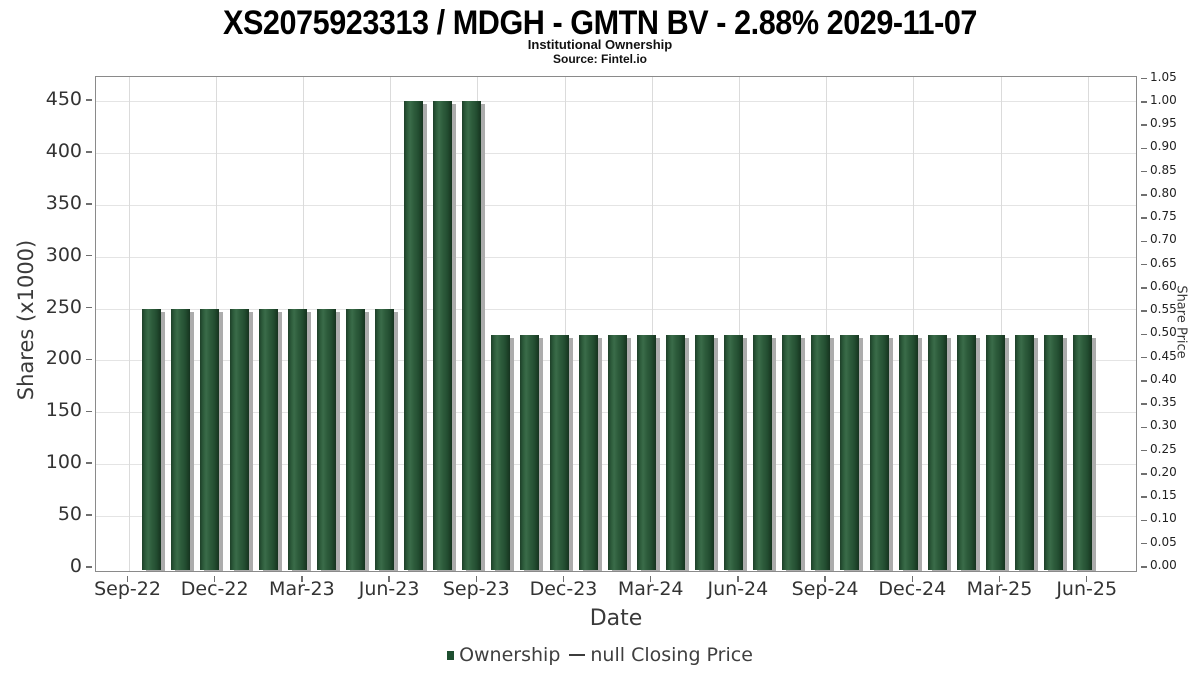 This screenshot has height=675, width=1200. I want to click on y-axis-tick-label-left: 350, so click(63, 202).